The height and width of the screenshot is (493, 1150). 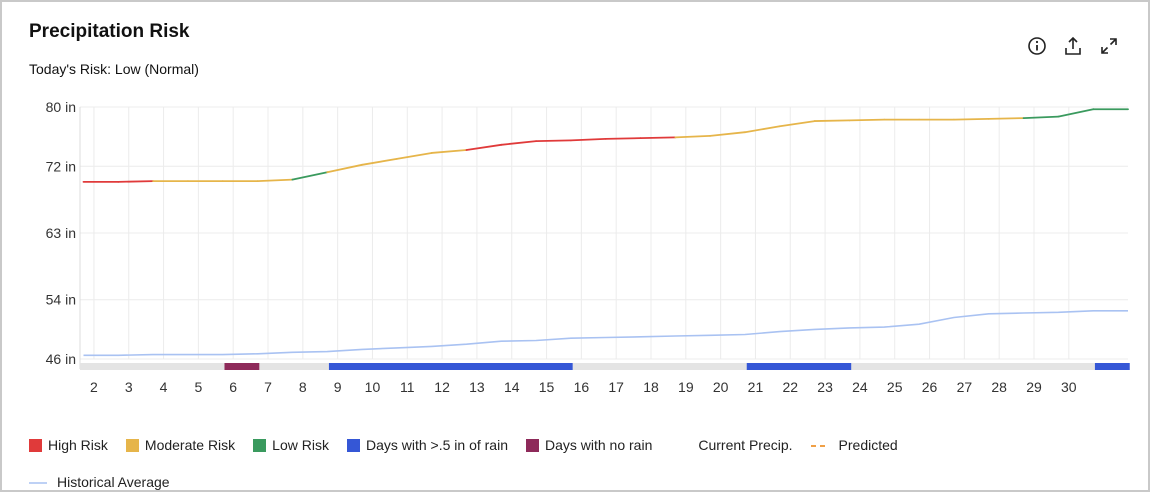 What do you see at coordinates (745, 445) in the screenshot?
I see `legend-label: Current Precip.` at bounding box center [745, 445].